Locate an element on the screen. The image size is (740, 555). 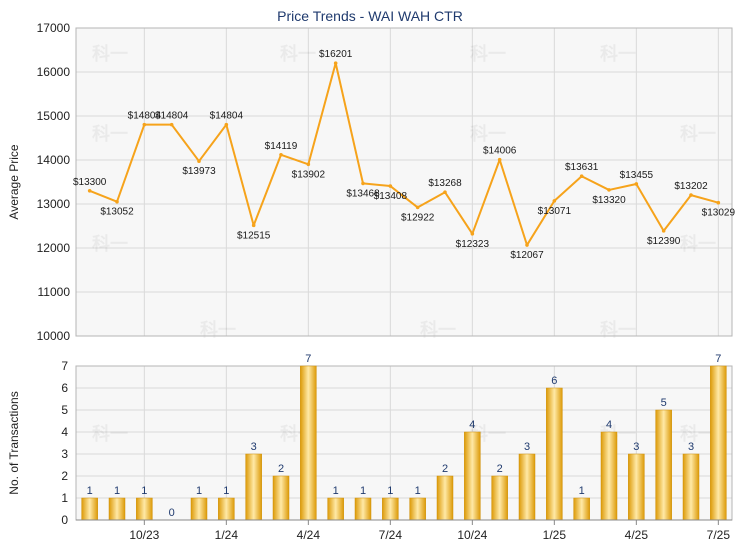
tx-y-axis-title: No. of Transactions is located at coordinates (14, 442).